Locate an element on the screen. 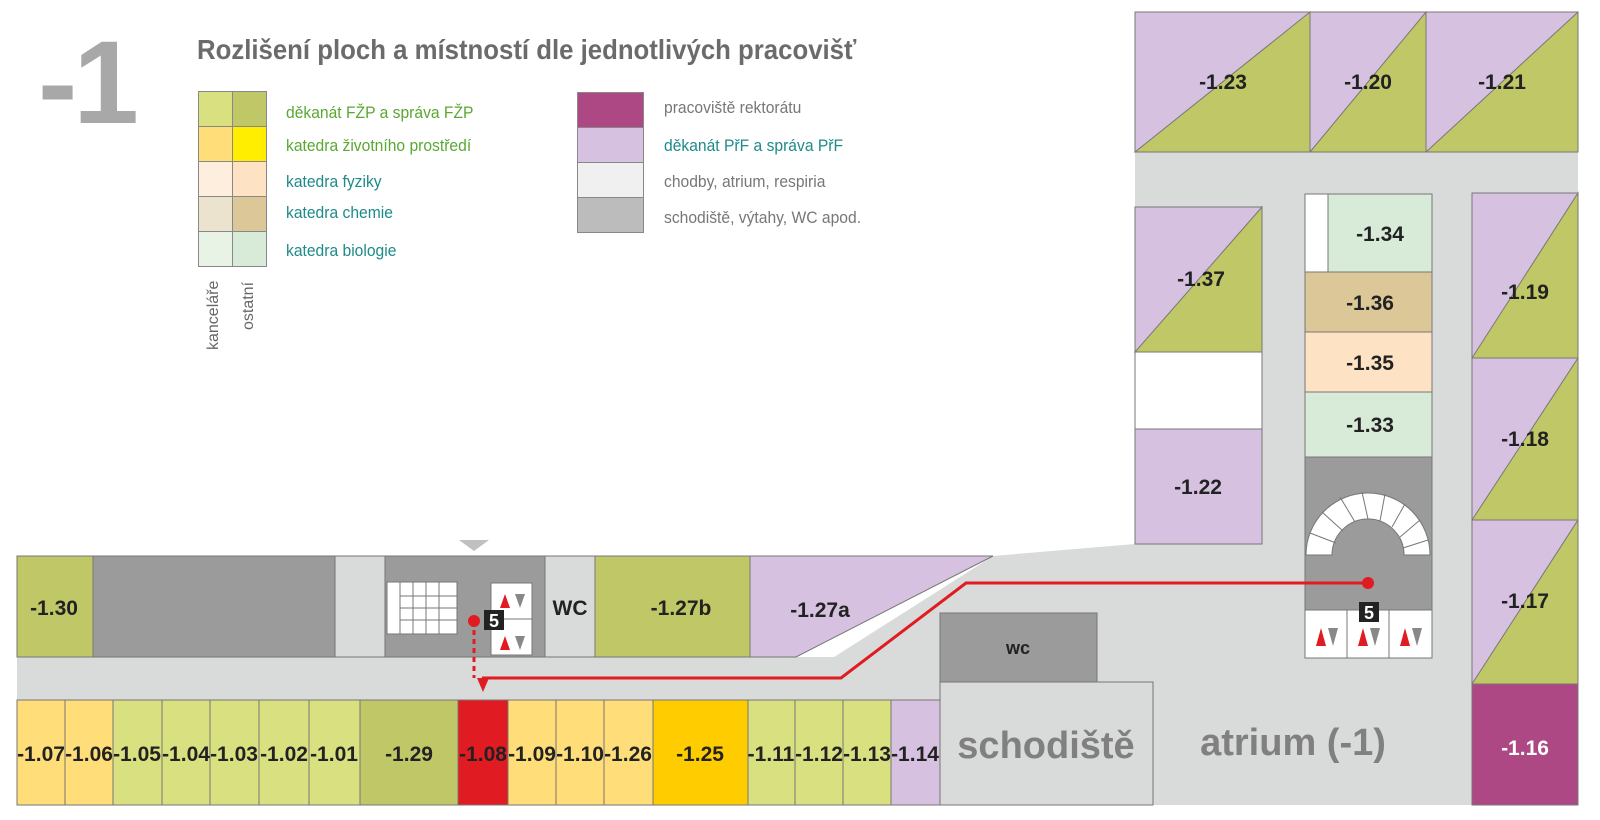  stairs-left is located at coordinates (422, 608).